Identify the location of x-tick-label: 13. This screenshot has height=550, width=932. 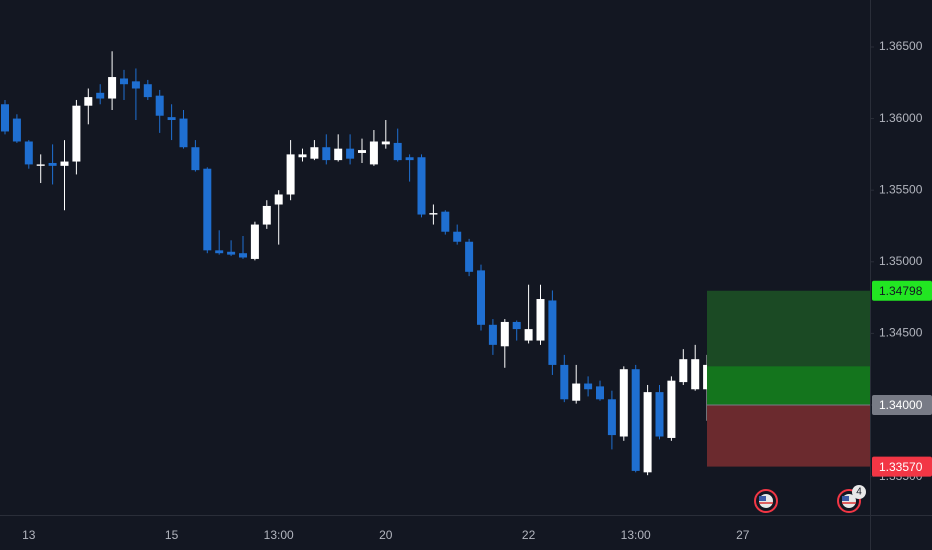
(29, 535).